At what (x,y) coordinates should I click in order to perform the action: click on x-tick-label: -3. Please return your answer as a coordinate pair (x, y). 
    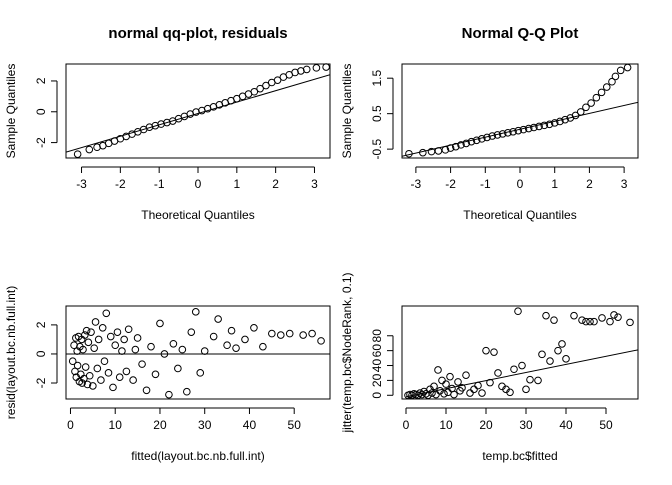
    Looking at the image, I should click on (81, 184).